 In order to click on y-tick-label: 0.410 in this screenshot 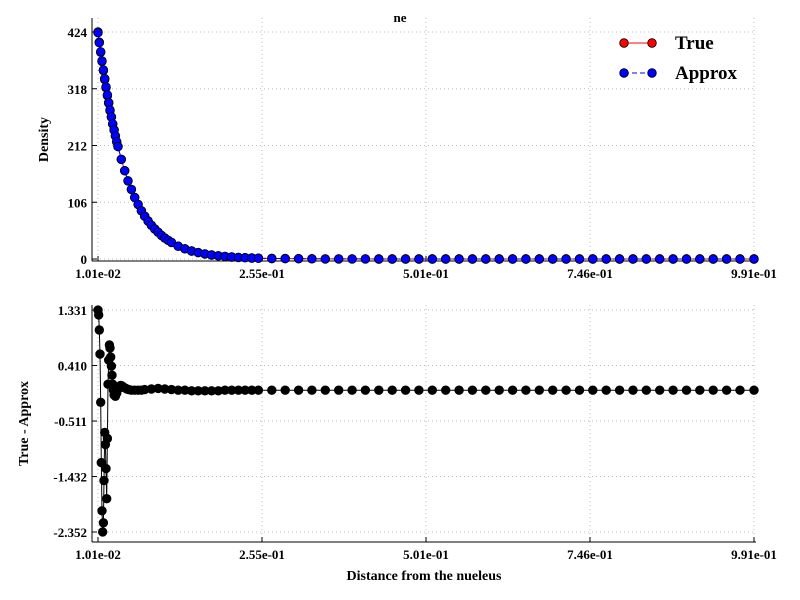, I will do `click(72, 366)`.